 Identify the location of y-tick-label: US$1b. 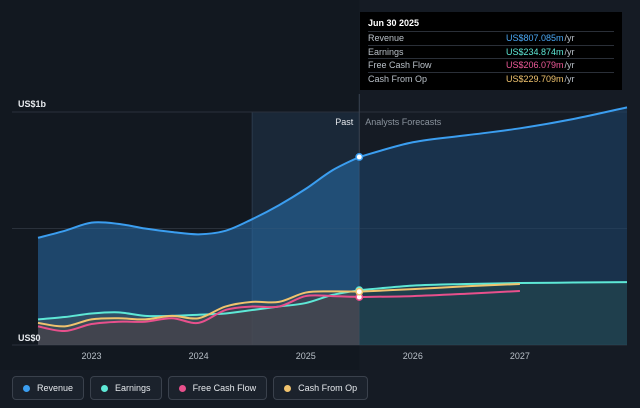
(32, 104).